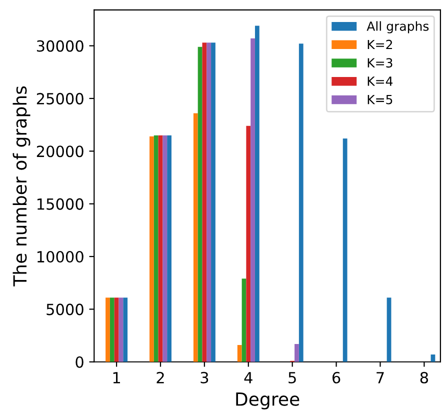  What do you see at coordinates (60, 204) in the screenshot?
I see `y-tick-label: 15000` at bounding box center [60, 204].